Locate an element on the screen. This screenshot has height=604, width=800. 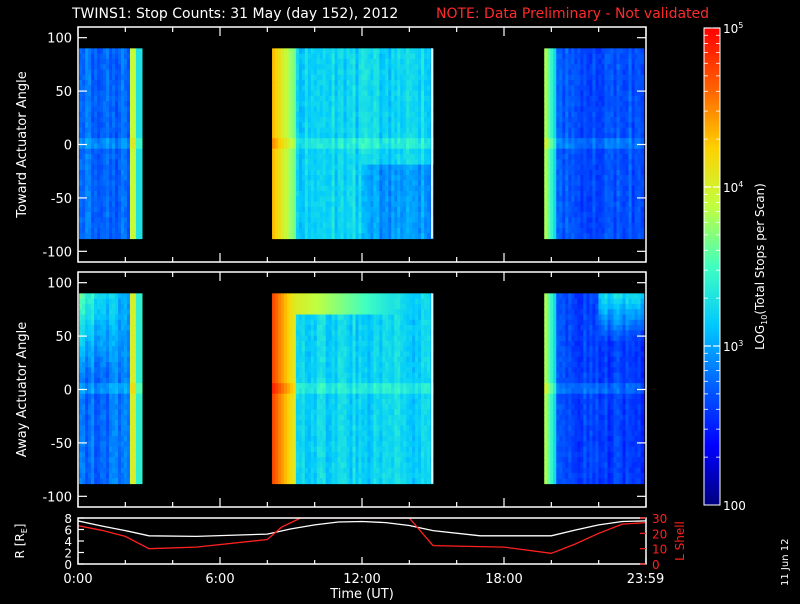
colorbar-tick-label: 10³ is located at coordinates (733, 346).